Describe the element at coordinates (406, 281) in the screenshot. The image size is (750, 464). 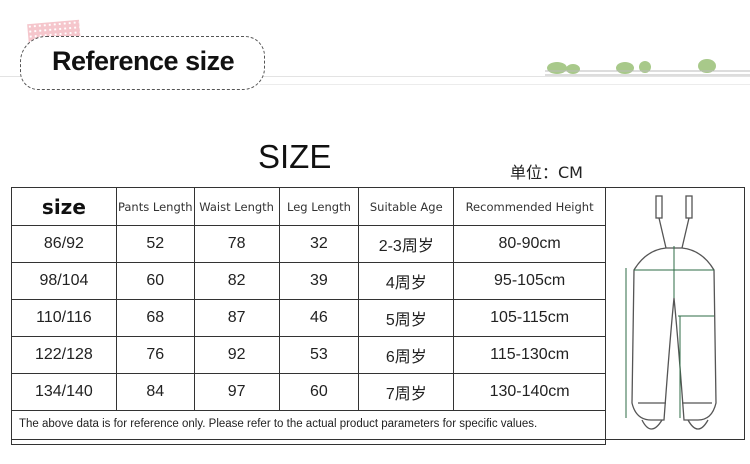
I see `cell-suitable-age: 4周岁` at that location.